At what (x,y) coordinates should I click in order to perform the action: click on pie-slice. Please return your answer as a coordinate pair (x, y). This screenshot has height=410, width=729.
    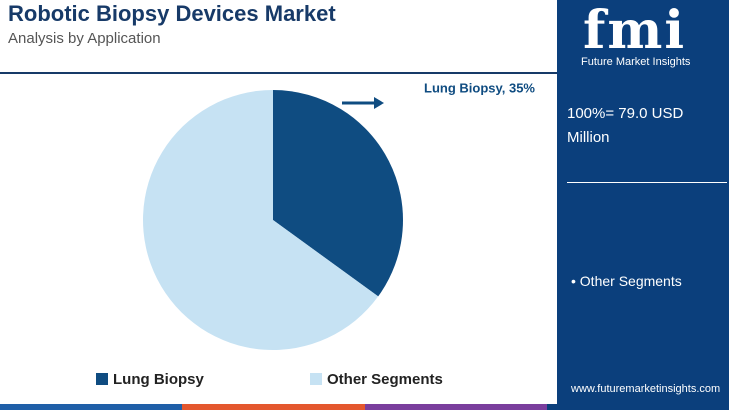
    Looking at the image, I should click on (338, 193).